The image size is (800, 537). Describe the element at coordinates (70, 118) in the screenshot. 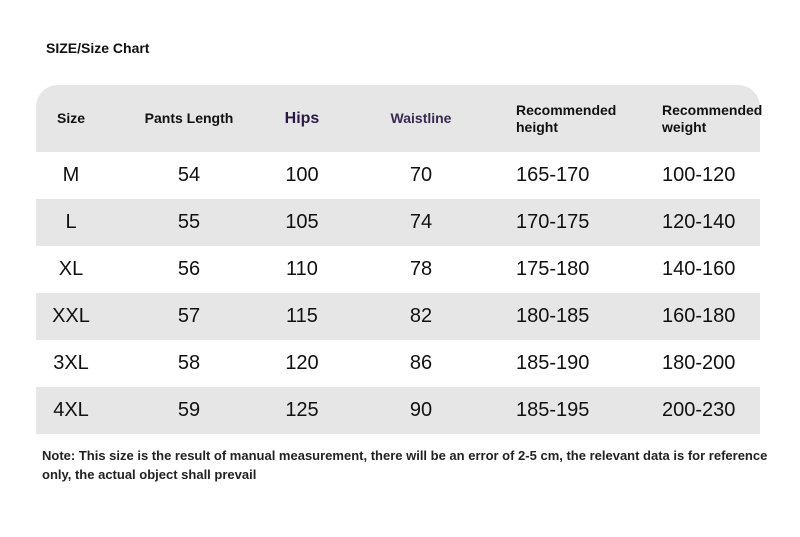

I see `header-cell: Size` at that location.